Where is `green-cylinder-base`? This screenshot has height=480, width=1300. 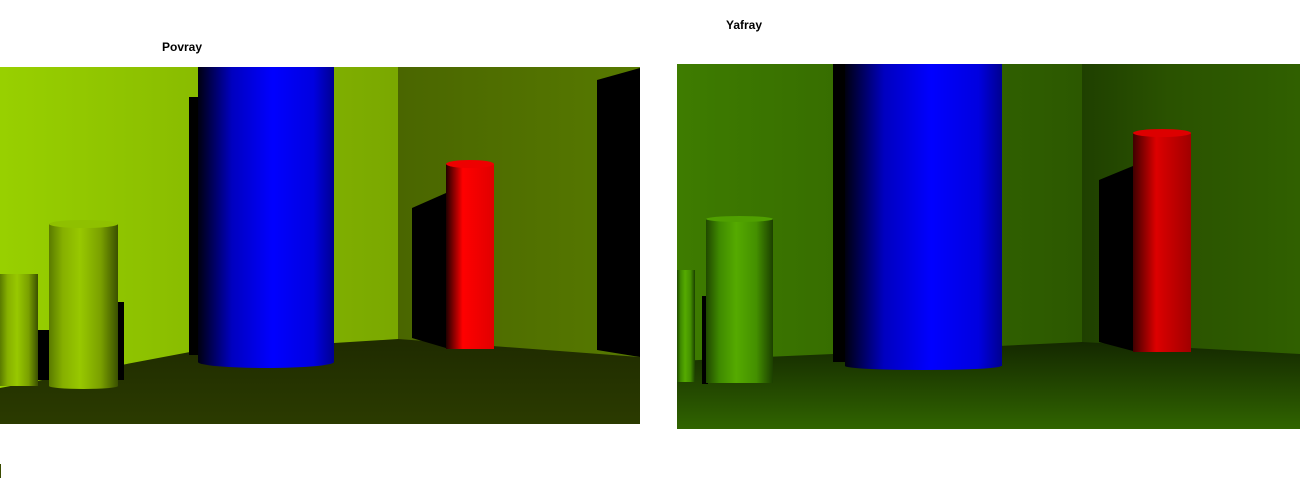
green-cylinder-base is located at coordinates (83, 386).